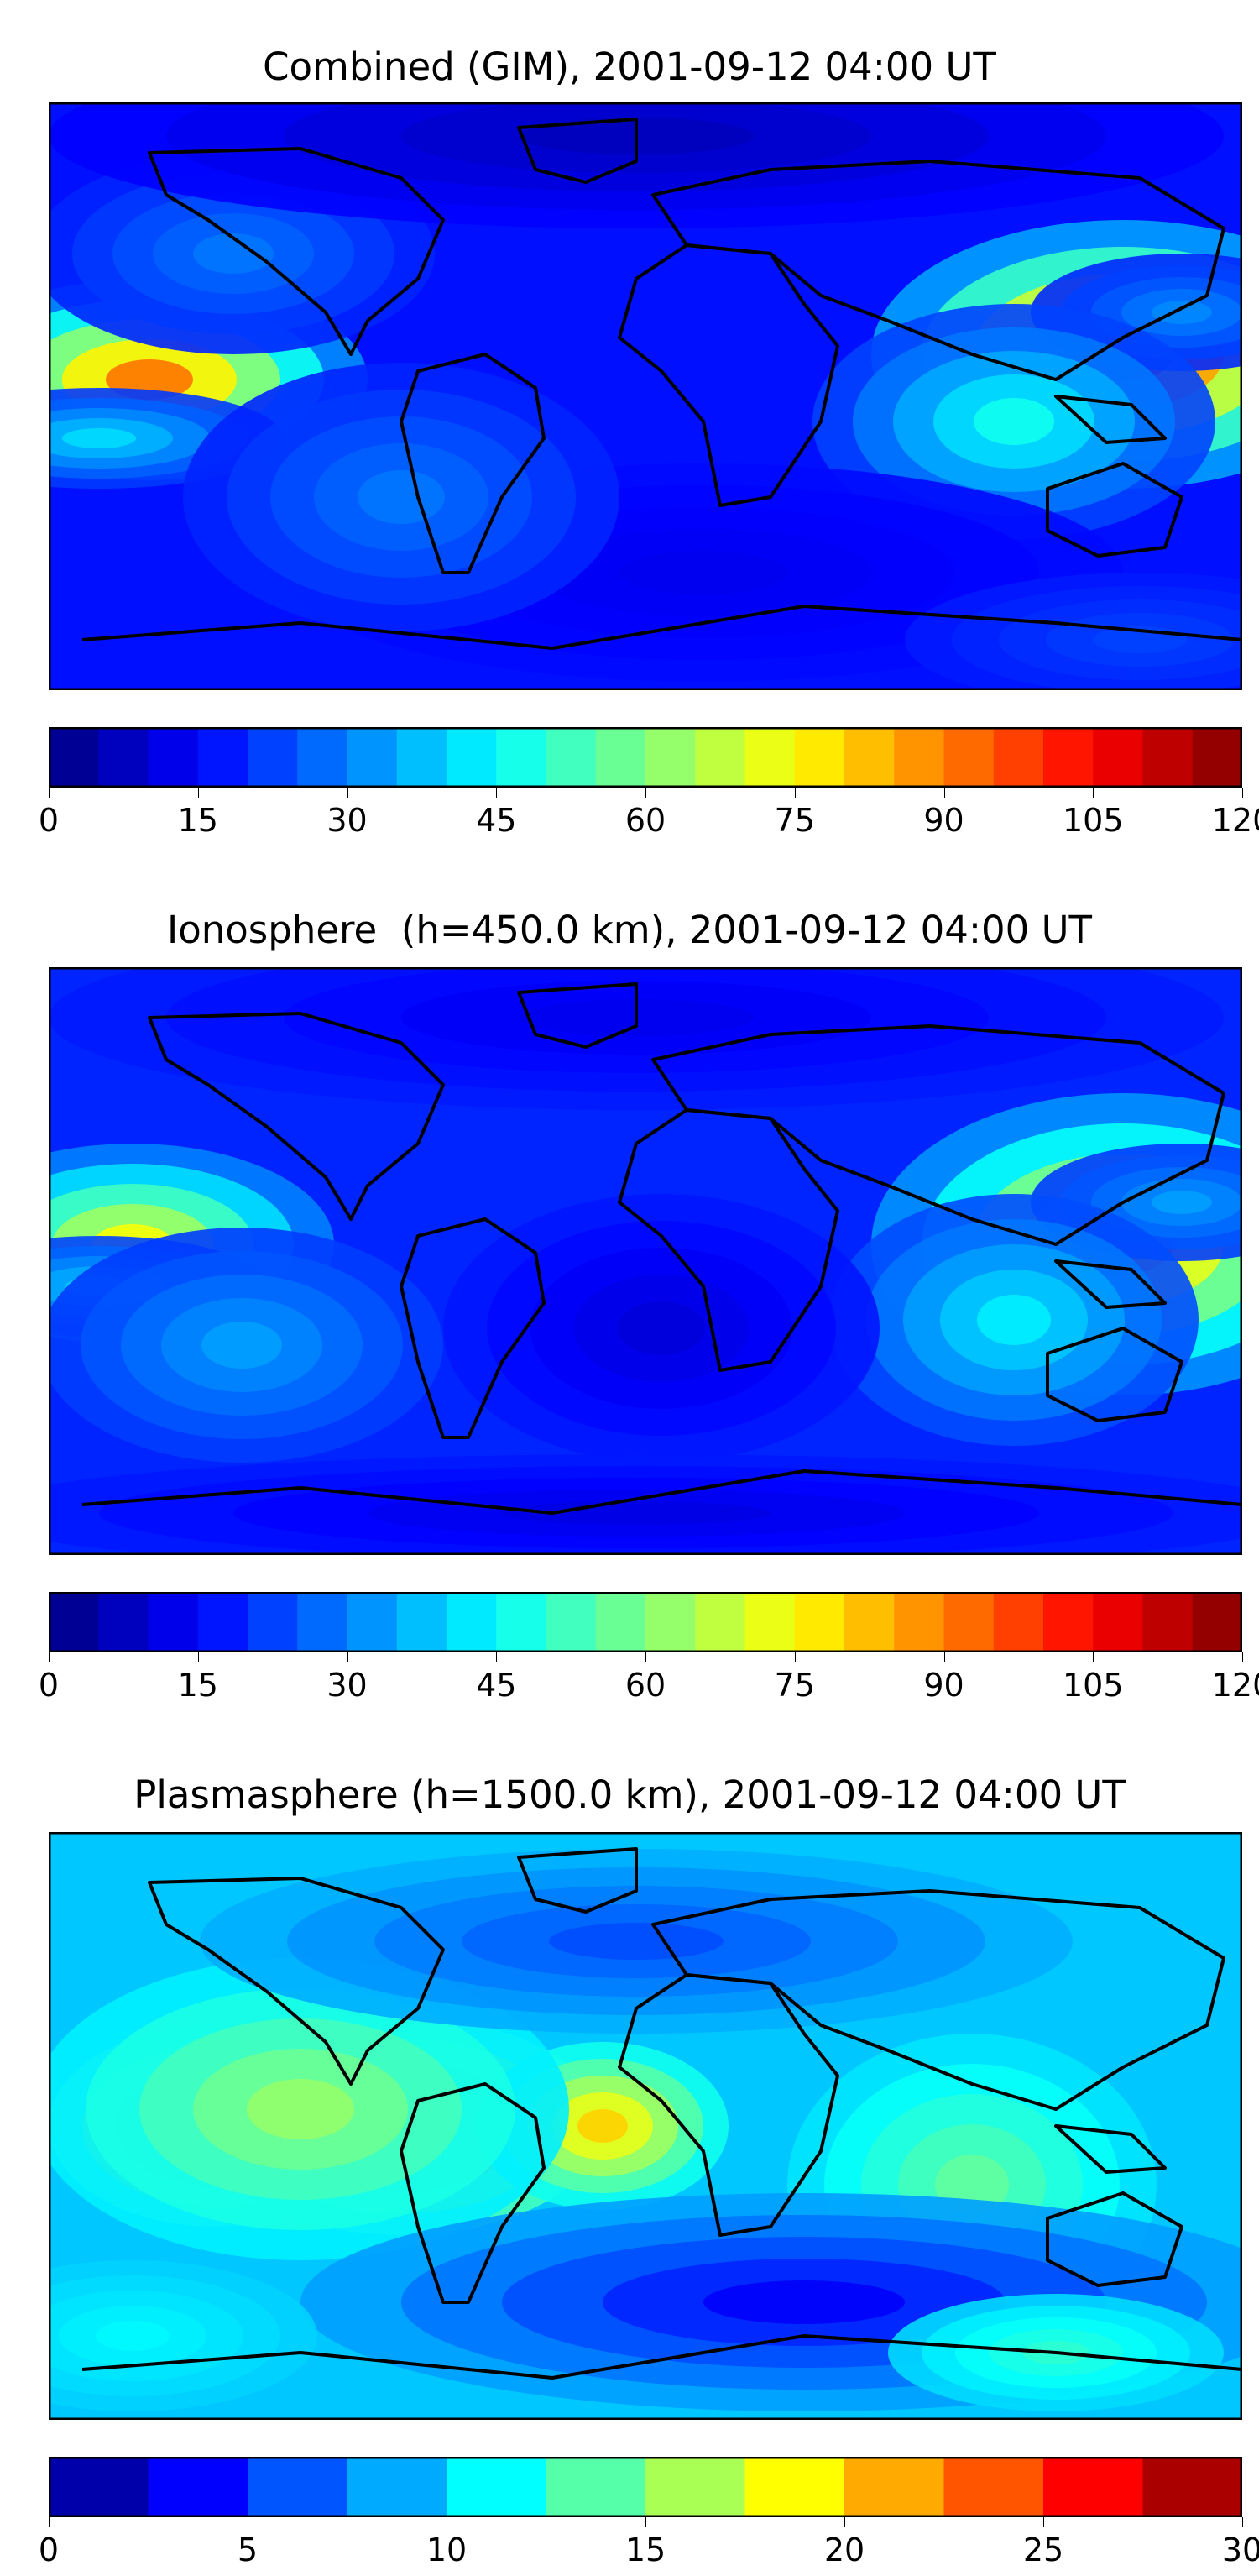  Describe the element at coordinates (248, 2550) in the screenshot. I see `colorbar-tick-label-plasmasphere-1: 5` at that location.